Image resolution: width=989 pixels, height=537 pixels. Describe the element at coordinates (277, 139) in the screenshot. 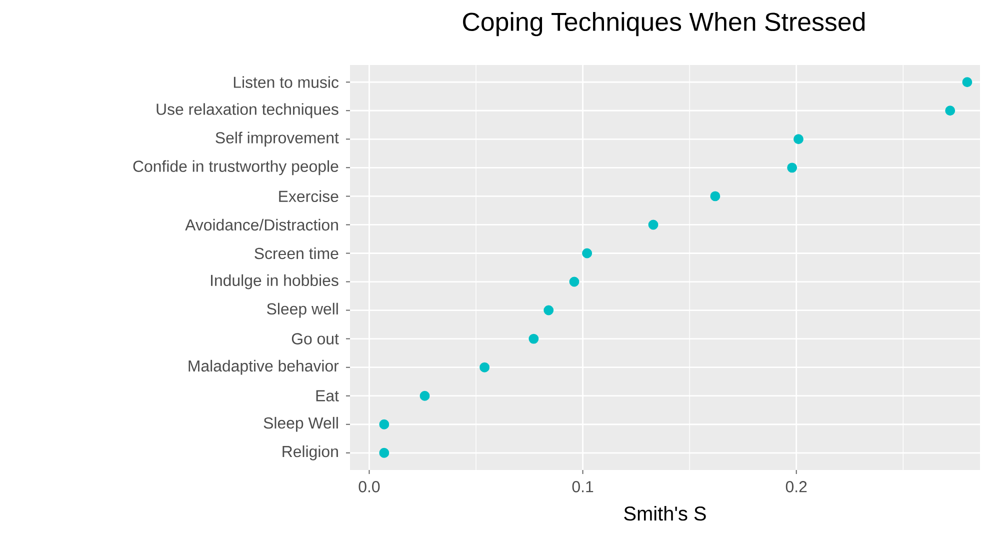

I see `y-tick-label: Self improvement` at that location.